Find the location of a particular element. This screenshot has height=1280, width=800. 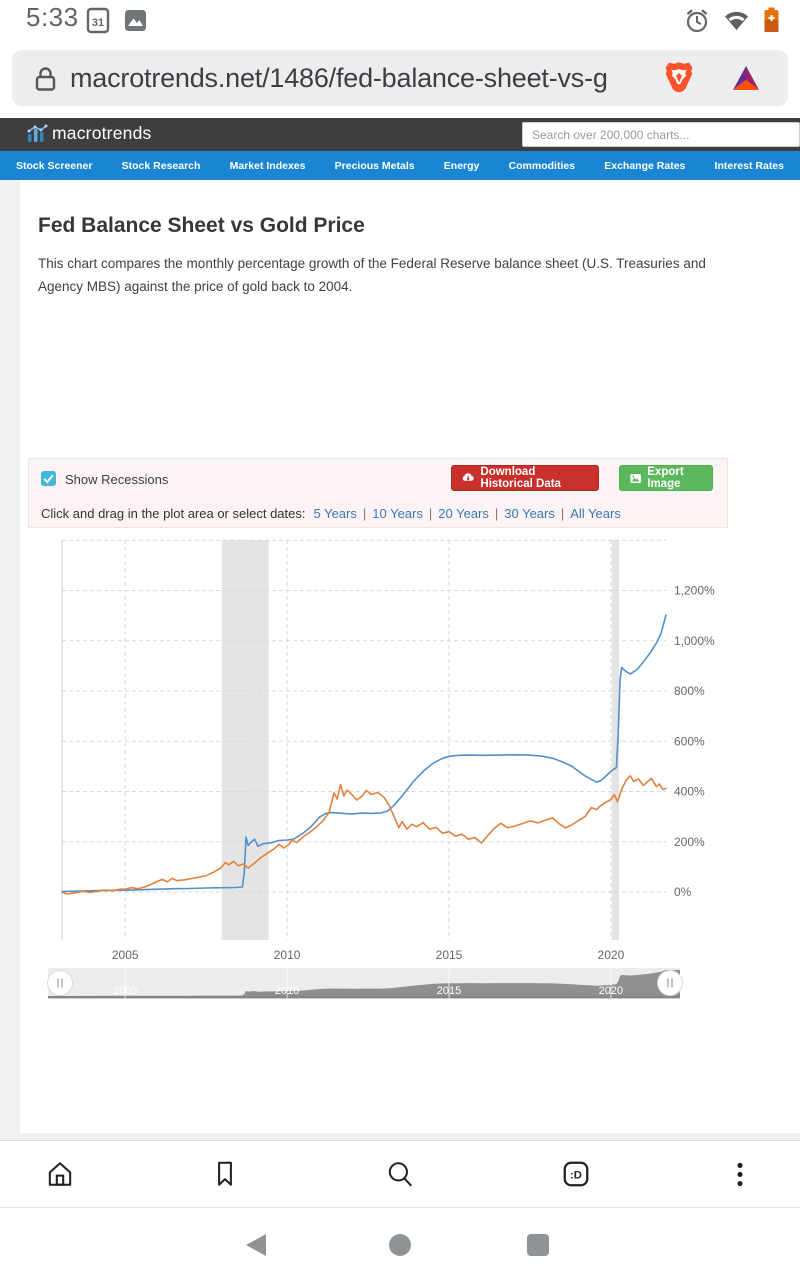

bookmark-icon is located at coordinates (225, 1176).